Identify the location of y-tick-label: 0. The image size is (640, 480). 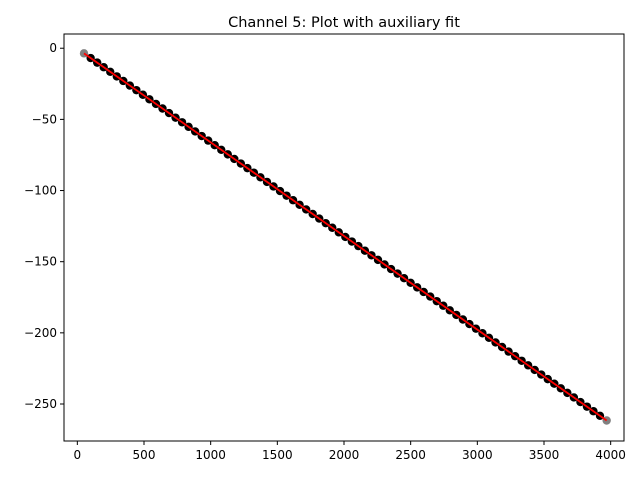
(53, 48).